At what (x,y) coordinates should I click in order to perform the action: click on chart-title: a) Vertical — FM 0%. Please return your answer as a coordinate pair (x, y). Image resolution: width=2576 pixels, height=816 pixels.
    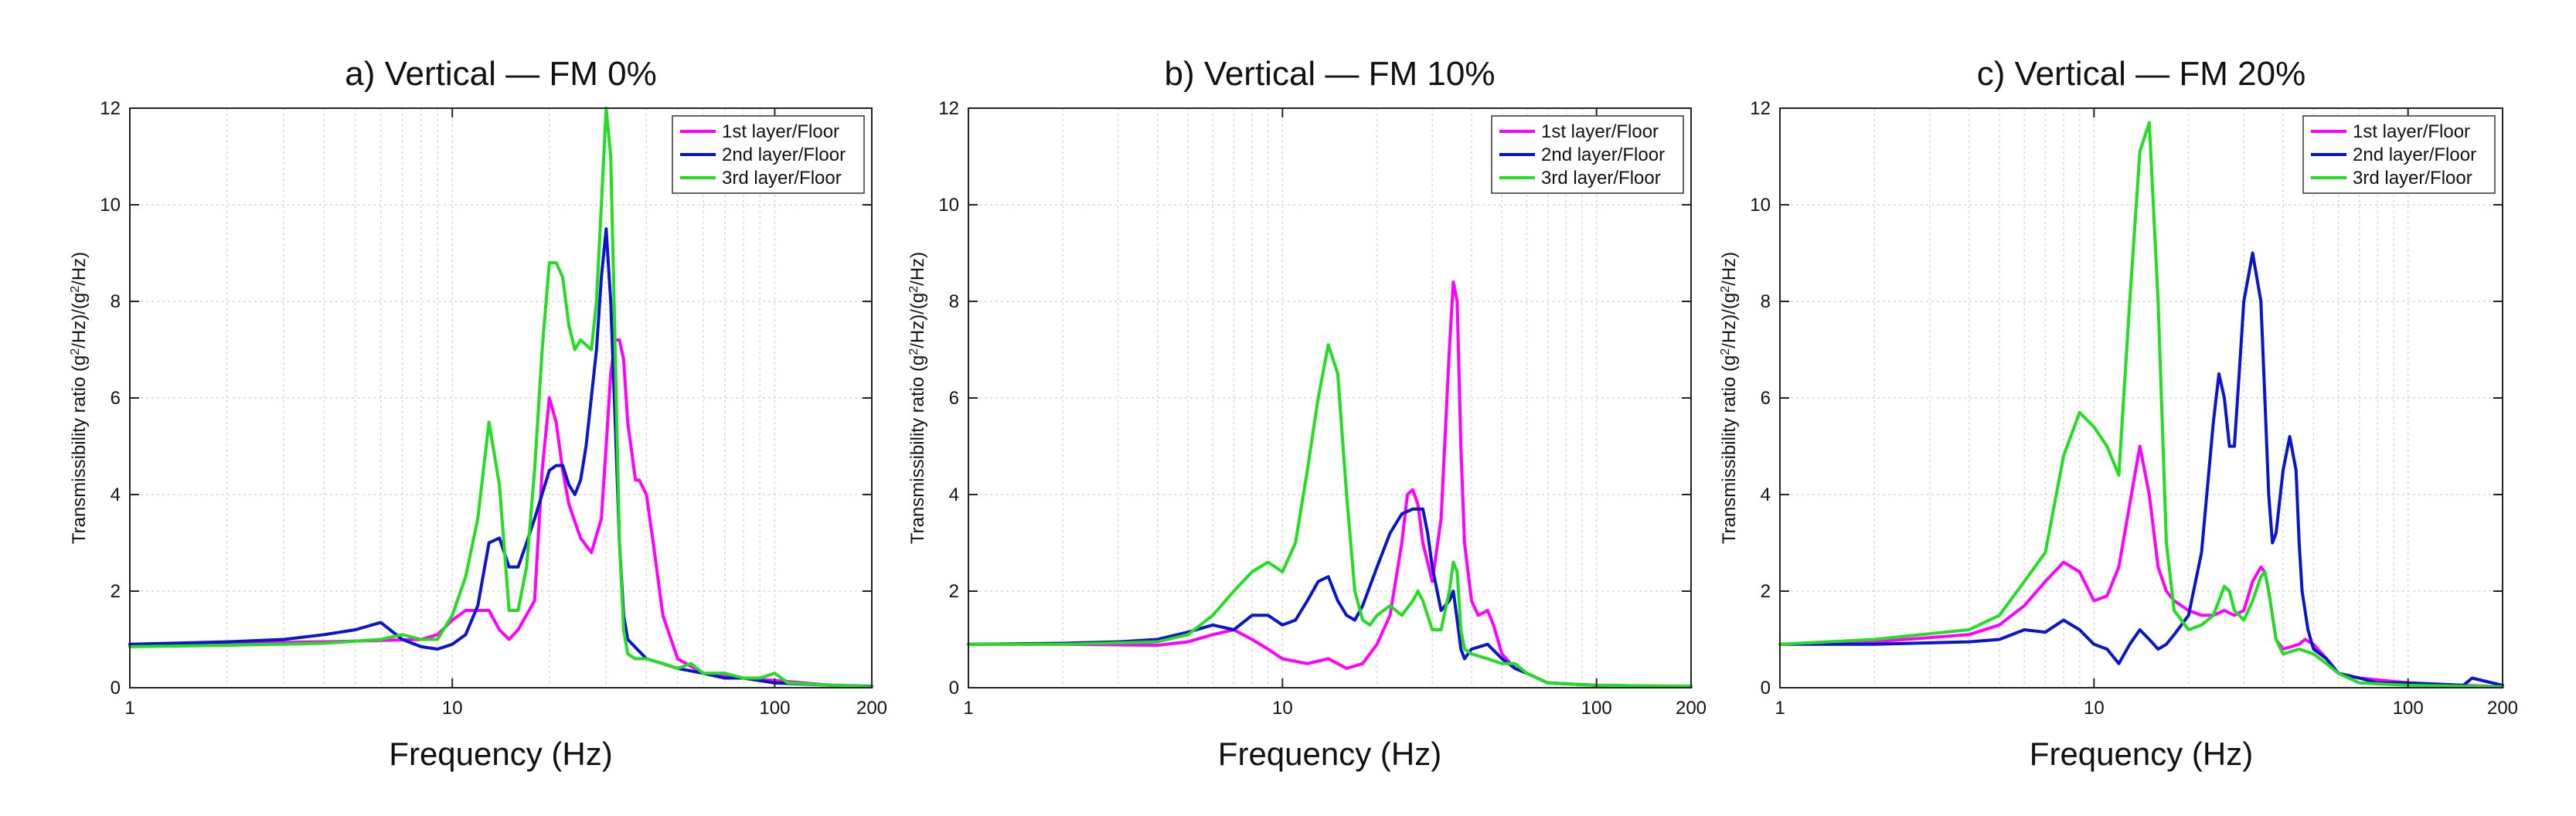
    Looking at the image, I should click on (500, 74).